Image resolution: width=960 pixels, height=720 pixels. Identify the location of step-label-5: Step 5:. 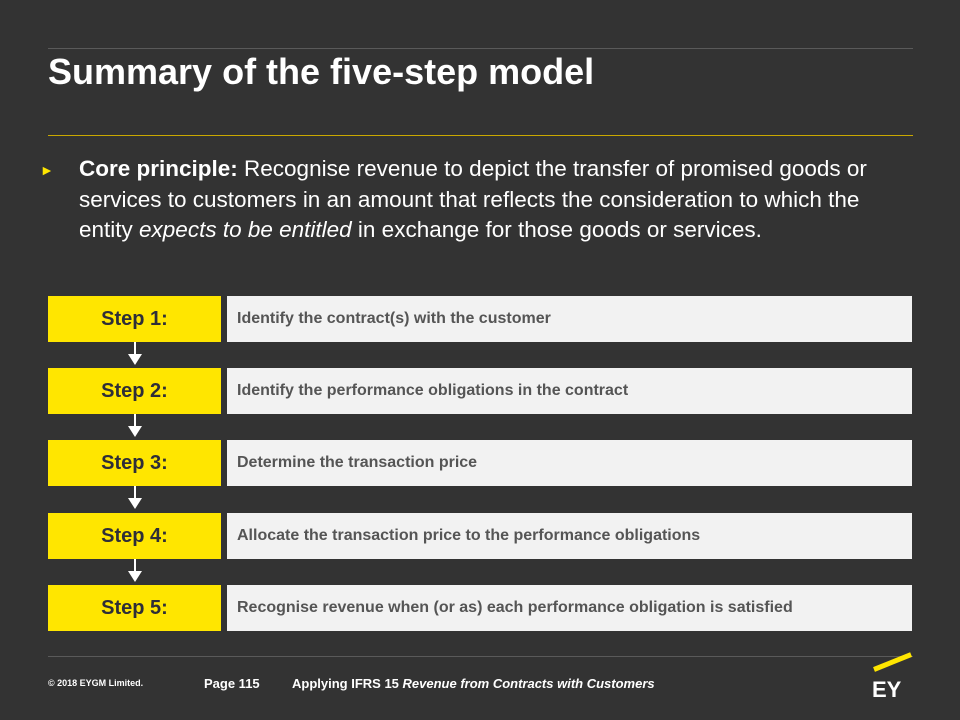
(134, 608).